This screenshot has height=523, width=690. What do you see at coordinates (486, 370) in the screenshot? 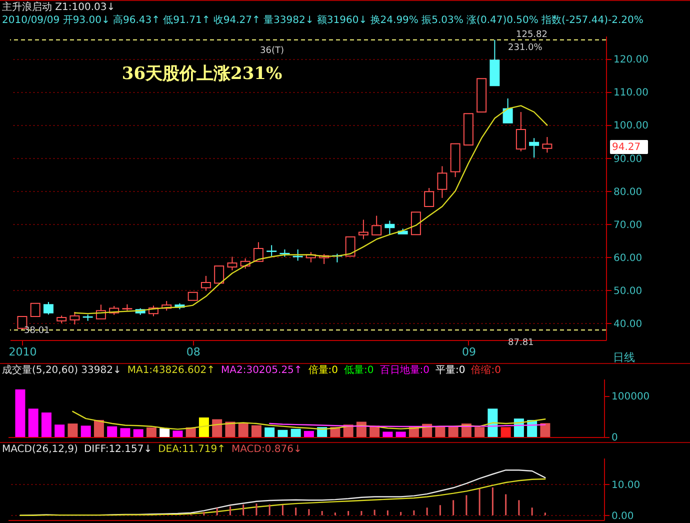
I see `text: 倍缩:0` at bounding box center [486, 370].